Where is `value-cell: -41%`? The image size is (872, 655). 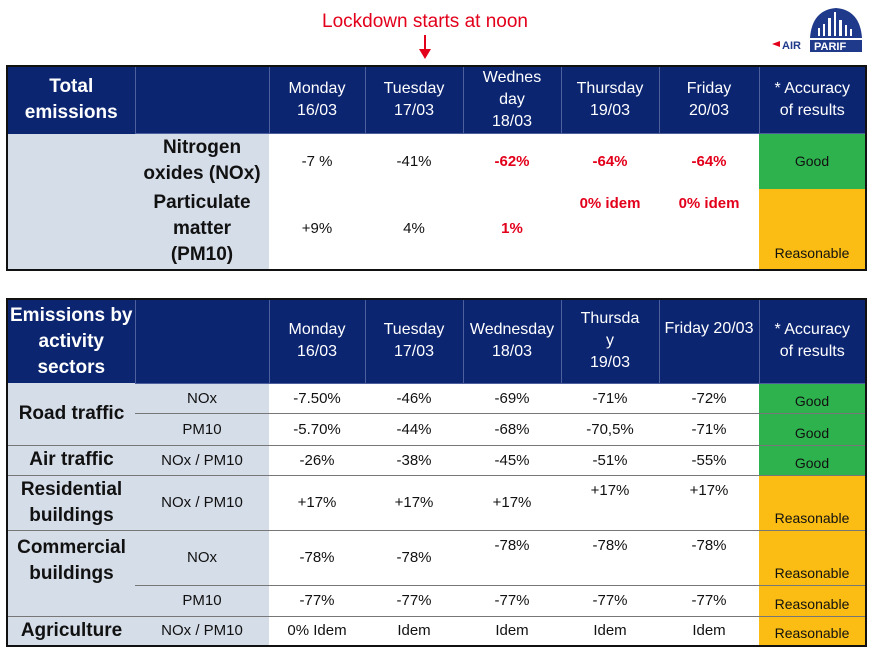 value-cell: -41% is located at coordinates (414, 161).